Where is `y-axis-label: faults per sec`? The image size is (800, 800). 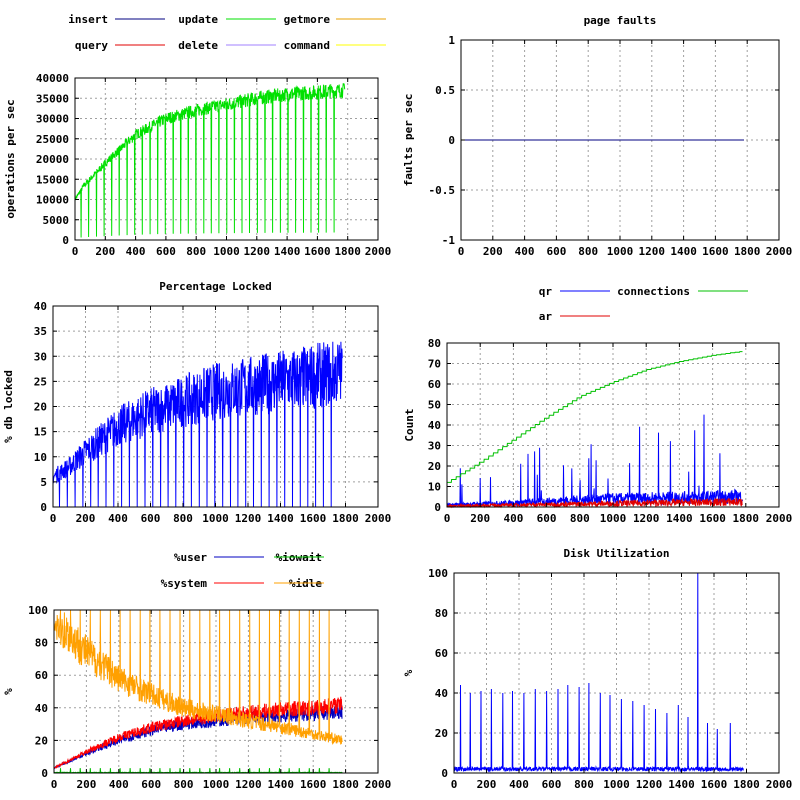
y-axis-label: faults per sec is located at coordinates (408, 140).